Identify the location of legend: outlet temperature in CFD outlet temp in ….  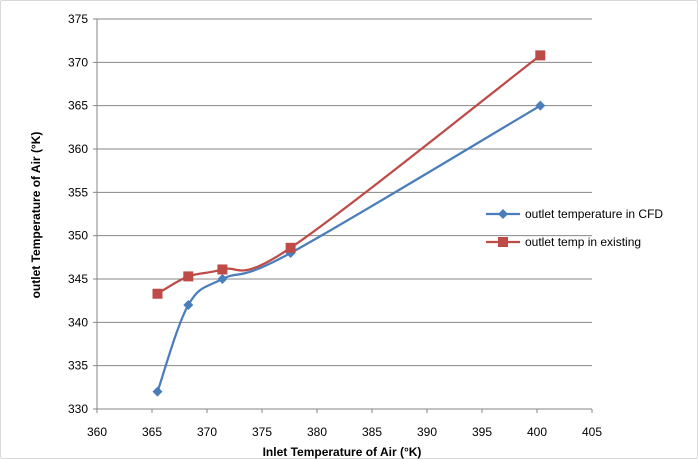
(574, 228).